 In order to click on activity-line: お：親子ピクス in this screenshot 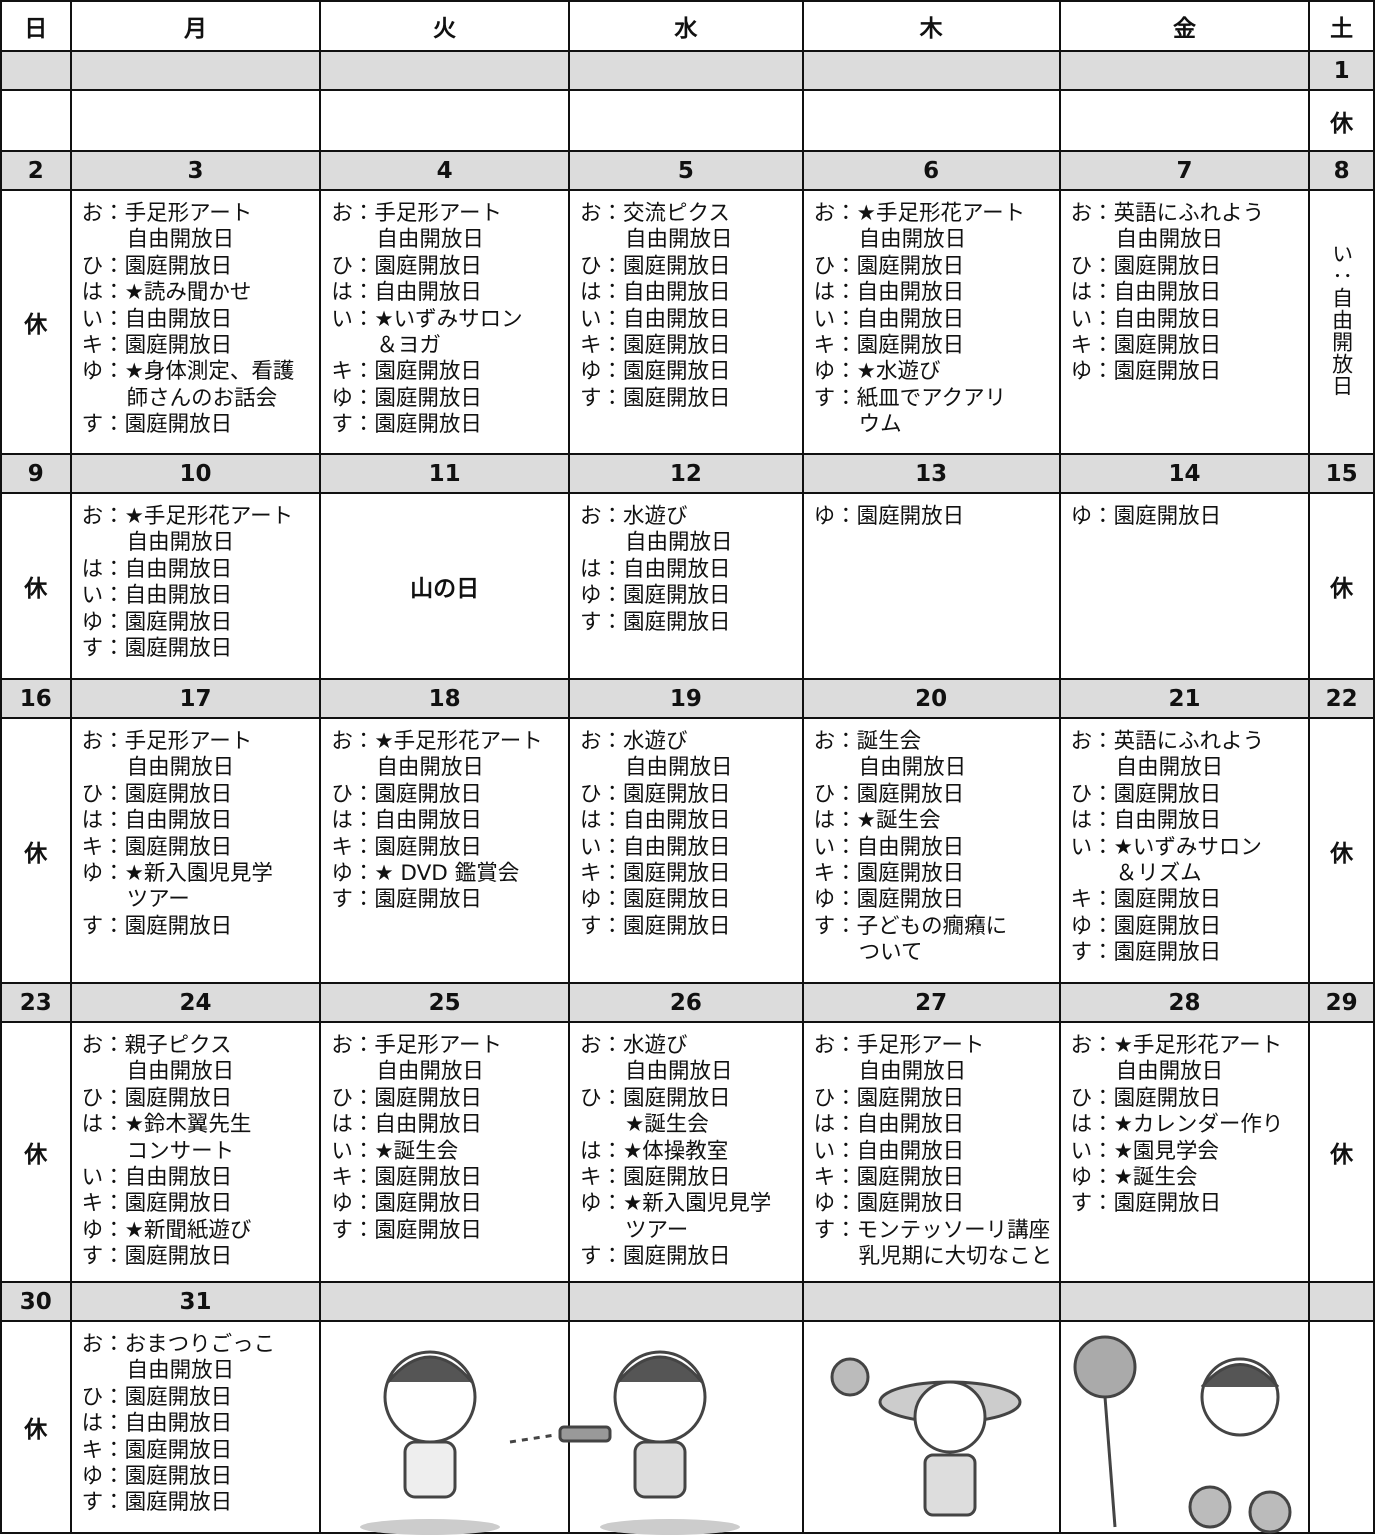, I will do `click(156, 1045)`.